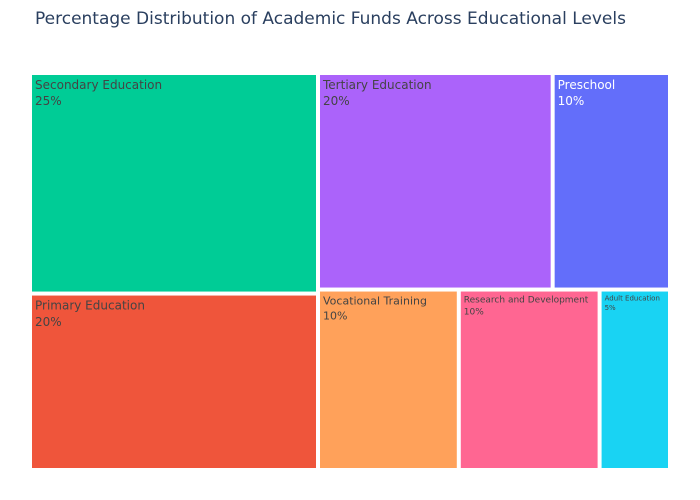 This screenshot has height=500, width=700. Describe the element at coordinates (98, 85) in the screenshot. I see `tile-label-secondary-education: Secondary Education` at that location.